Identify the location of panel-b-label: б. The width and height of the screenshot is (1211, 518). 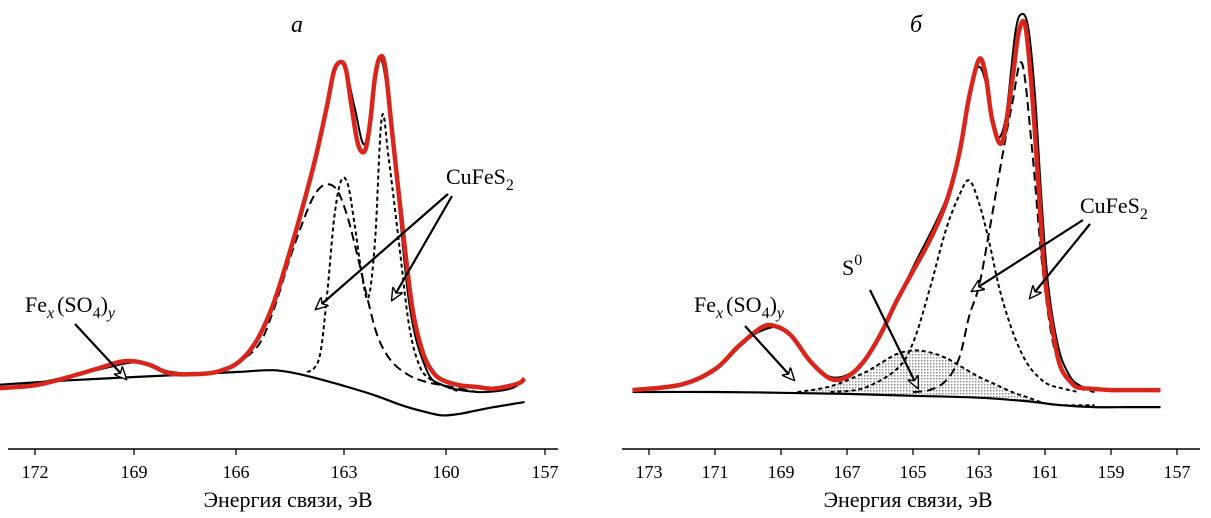
(916, 25).